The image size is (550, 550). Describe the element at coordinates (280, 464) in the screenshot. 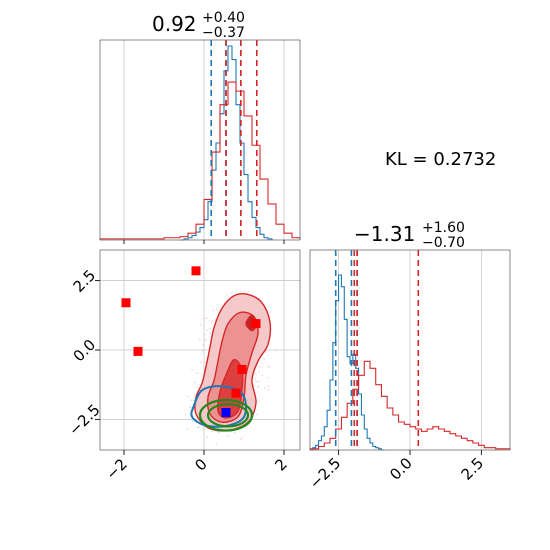

I see `x-tick-label: 2` at that location.